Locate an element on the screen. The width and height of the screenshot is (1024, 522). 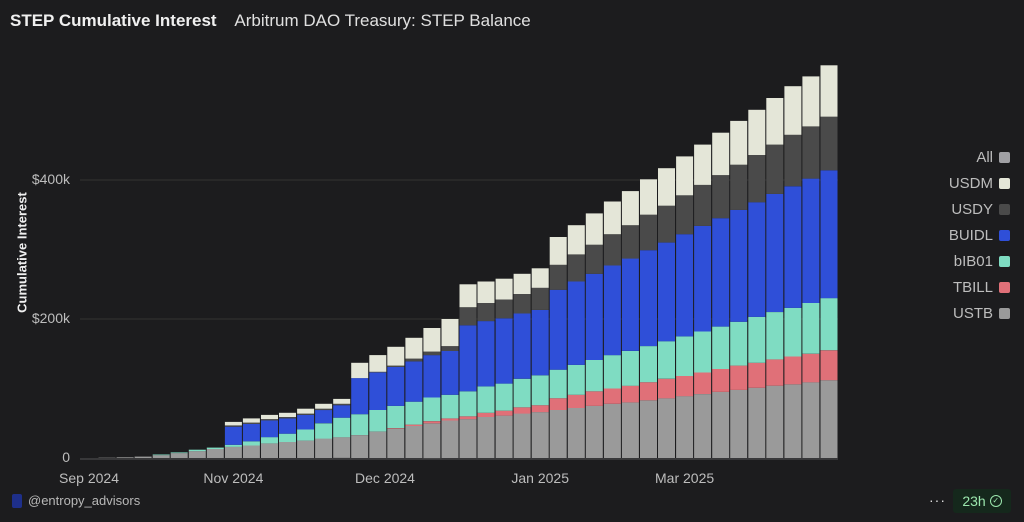
legend-item-usdy: USDY is located at coordinates (980, 209).